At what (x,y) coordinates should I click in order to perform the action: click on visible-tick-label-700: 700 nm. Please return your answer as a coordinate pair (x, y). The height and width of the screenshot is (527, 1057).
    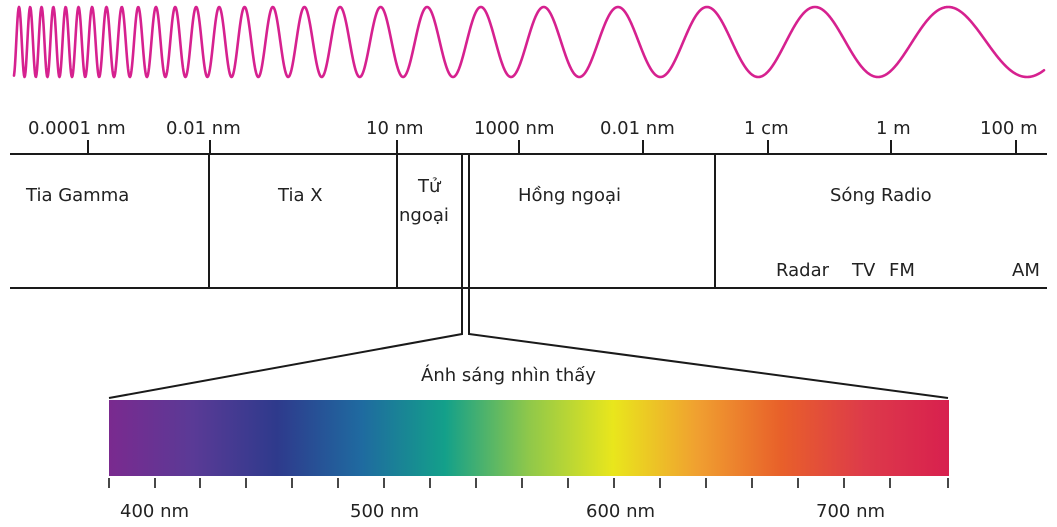
    Looking at the image, I should click on (850, 511).